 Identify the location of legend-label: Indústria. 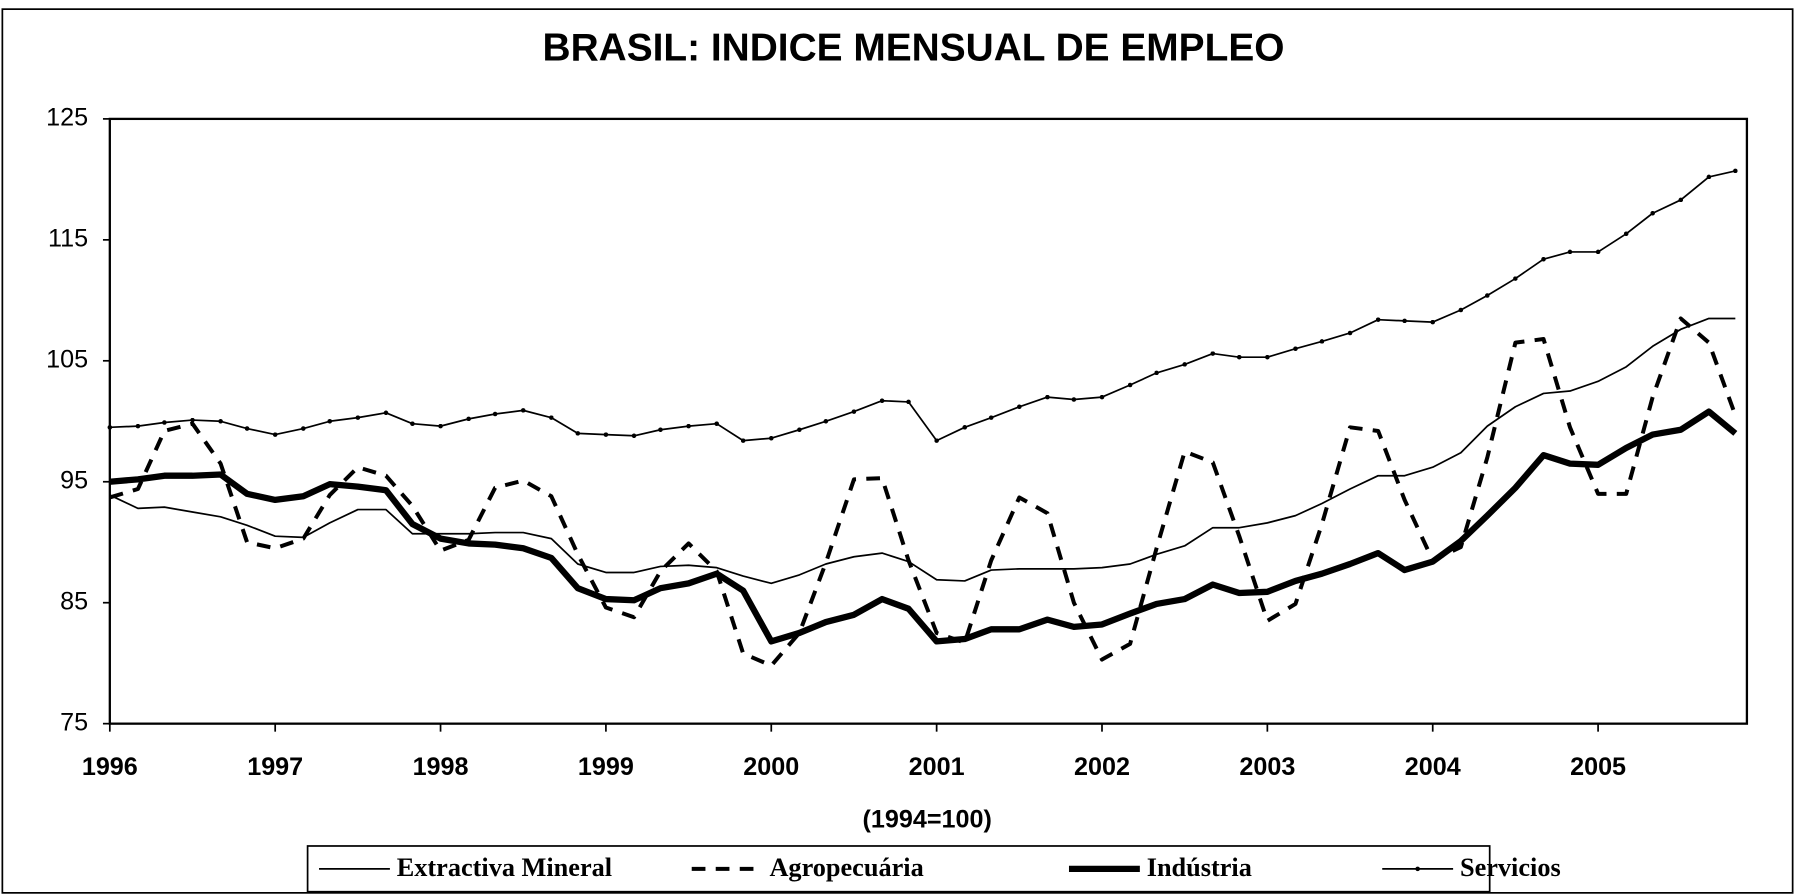
(1199, 867).